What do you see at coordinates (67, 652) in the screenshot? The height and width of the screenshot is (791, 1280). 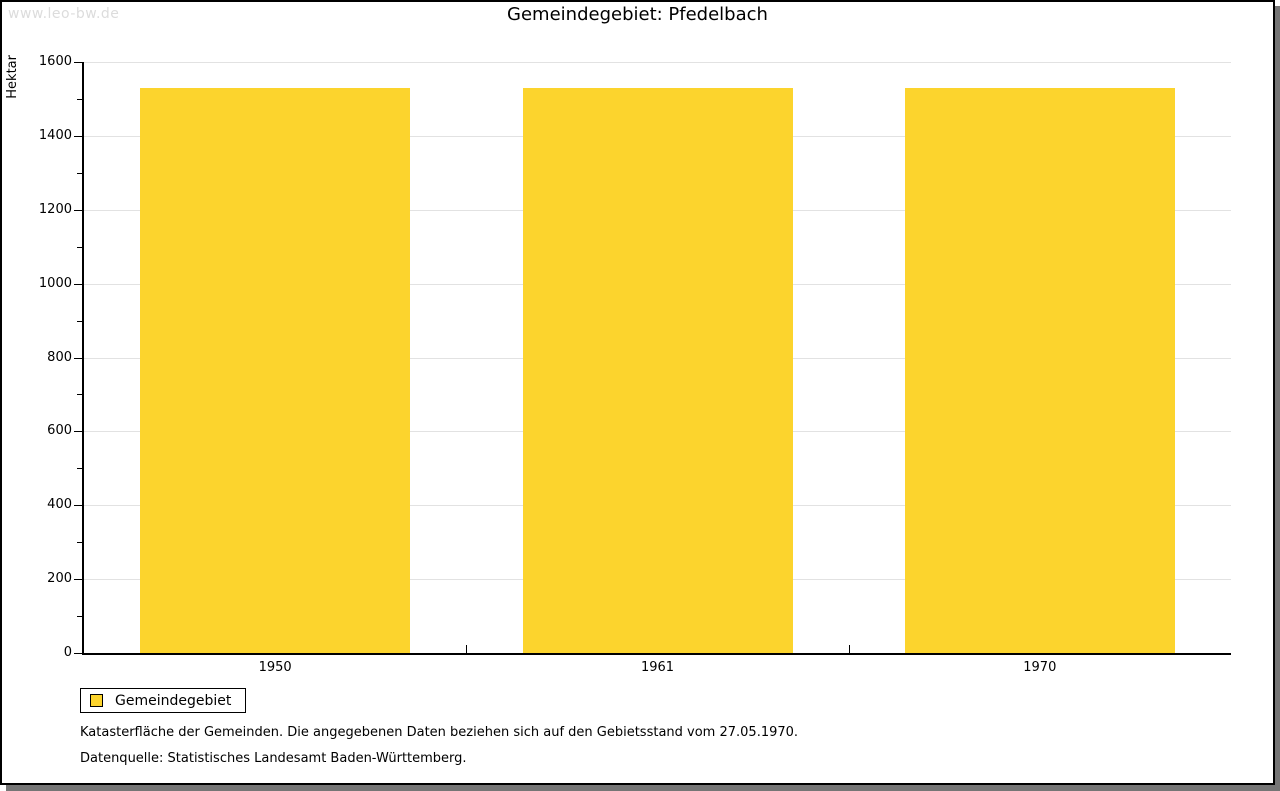 I see `y-axis-tick-label: 0` at bounding box center [67, 652].